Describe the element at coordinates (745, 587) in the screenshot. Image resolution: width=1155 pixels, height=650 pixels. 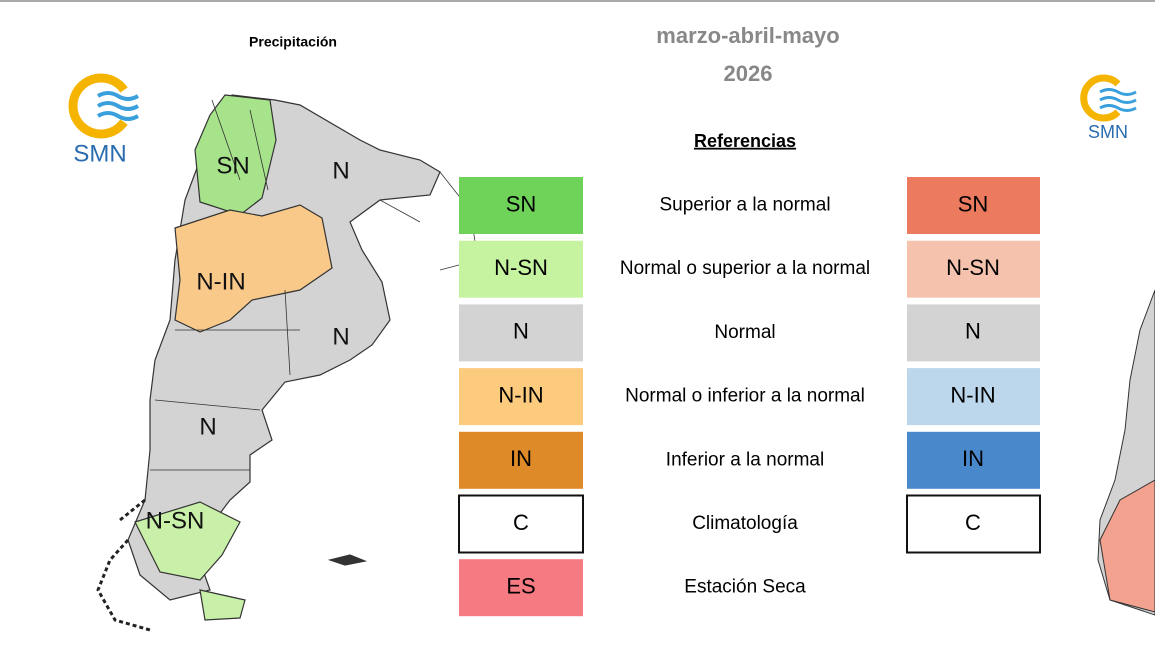
I see `legend-text: Estación Seca` at that location.